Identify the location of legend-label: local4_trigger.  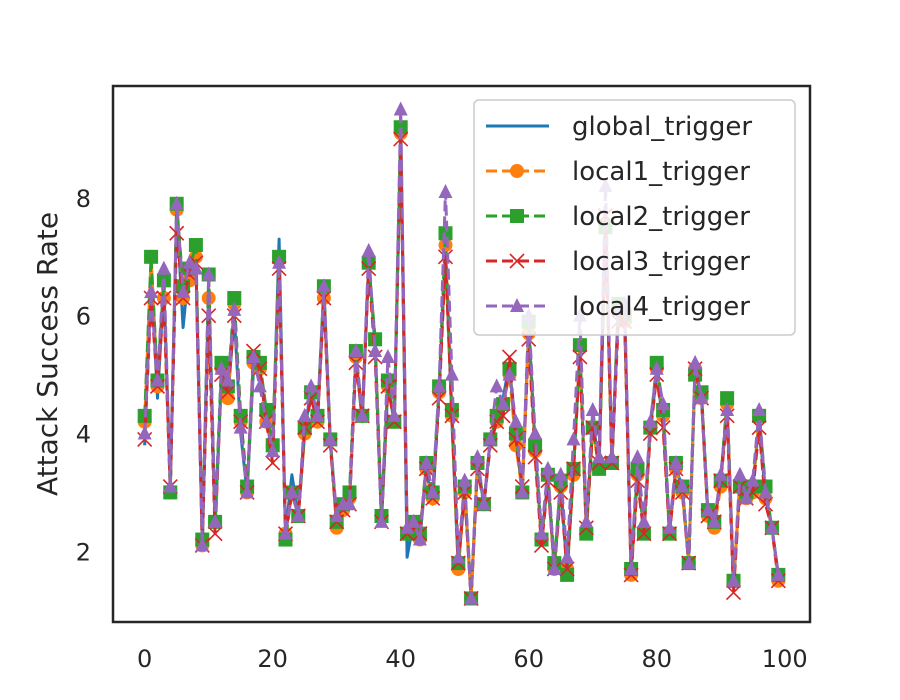
(661, 307).